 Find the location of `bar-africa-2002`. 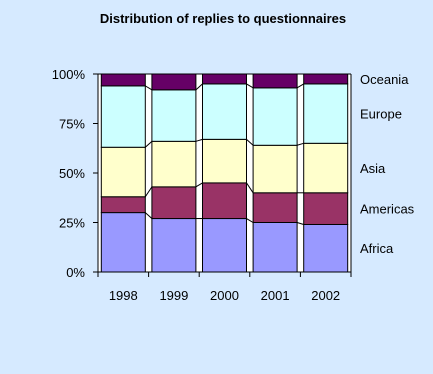

bar-africa-2002 is located at coordinates (326, 248).